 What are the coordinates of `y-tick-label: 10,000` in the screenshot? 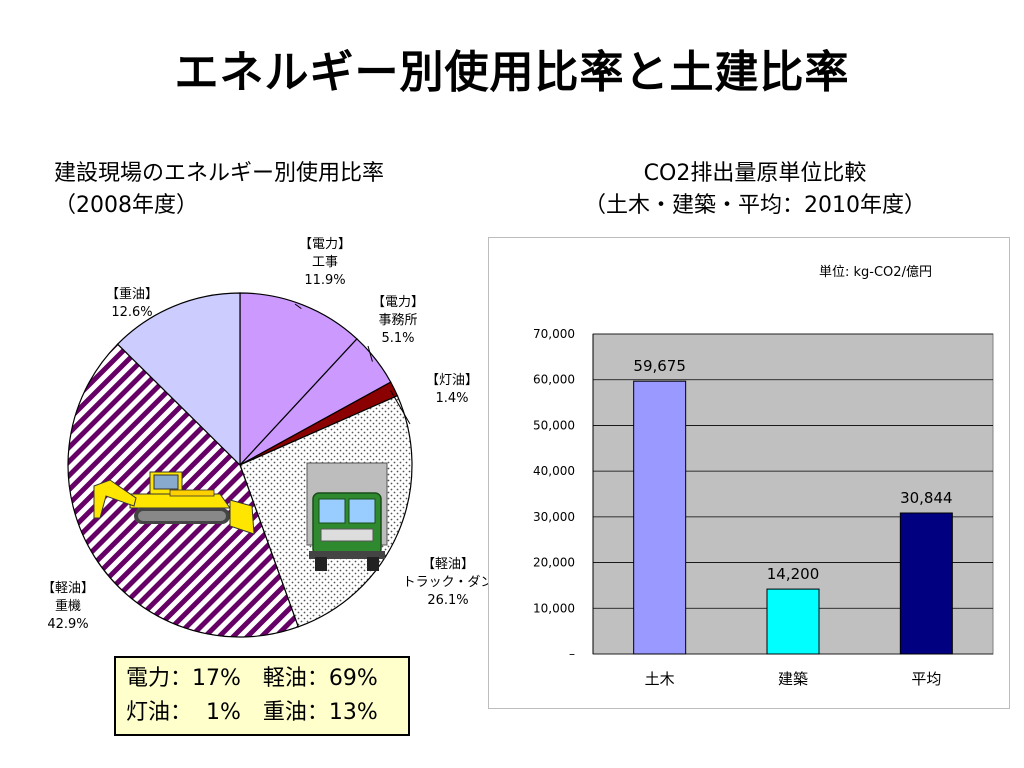 It's located at (554, 608).